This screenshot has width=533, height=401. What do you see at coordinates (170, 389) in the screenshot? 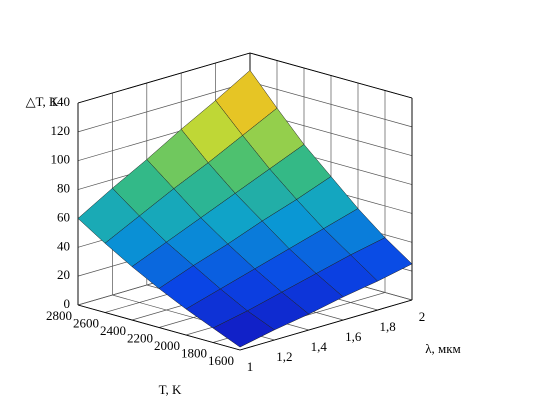
I see `y-axis-title: T, K` at bounding box center [170, 389].